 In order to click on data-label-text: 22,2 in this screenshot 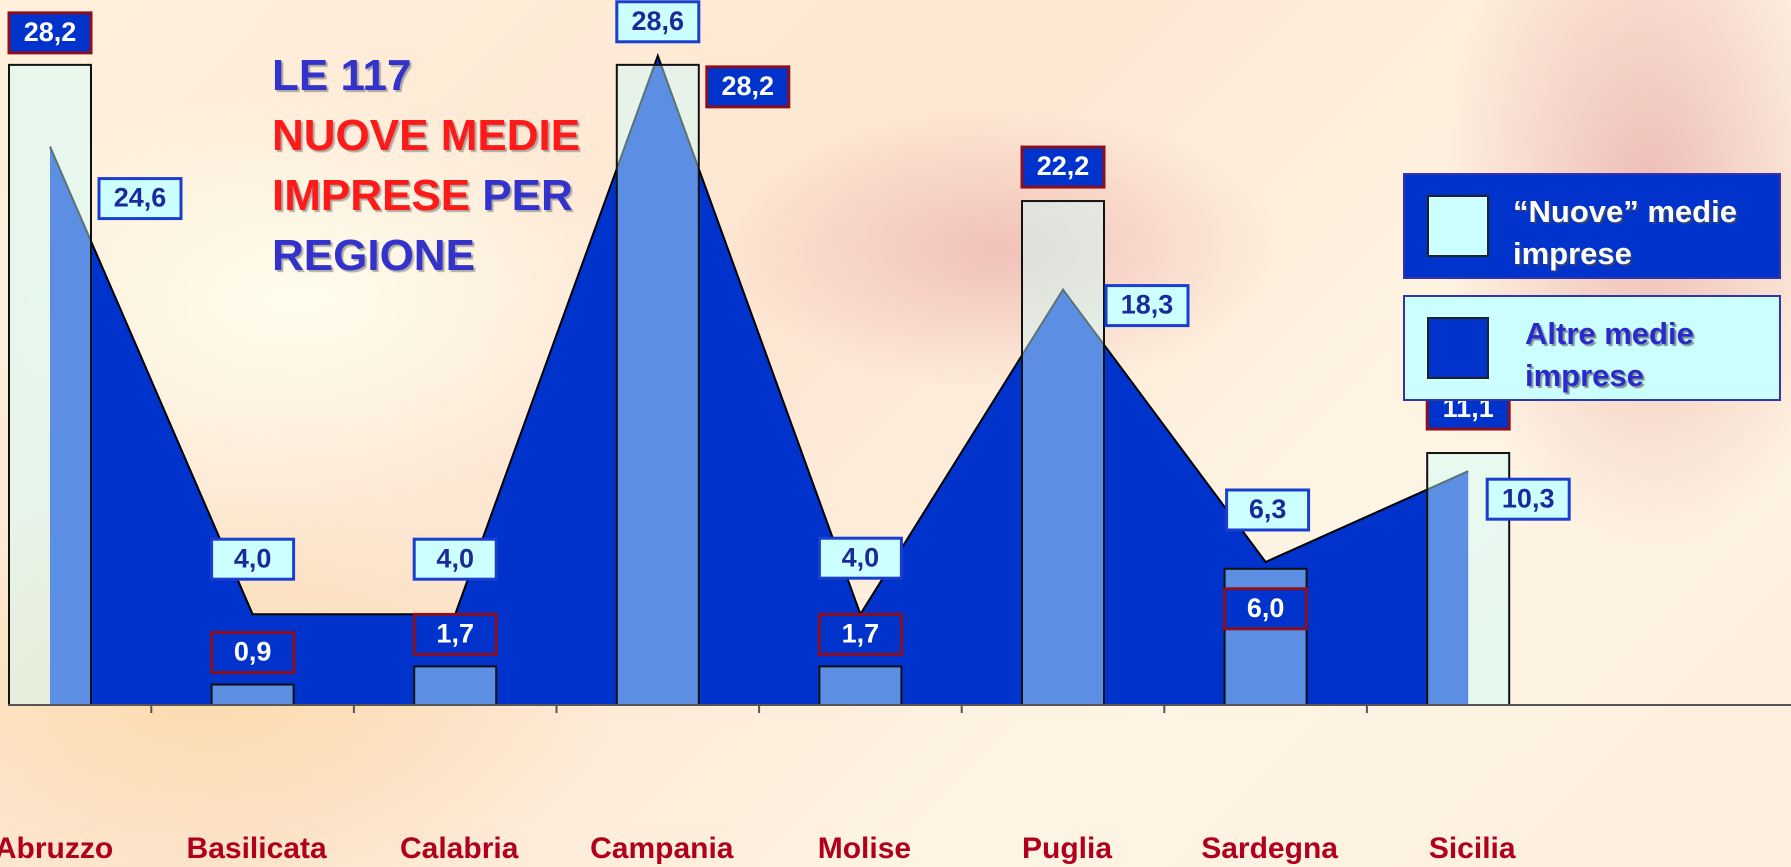, I will do `click(1063, 166)`.